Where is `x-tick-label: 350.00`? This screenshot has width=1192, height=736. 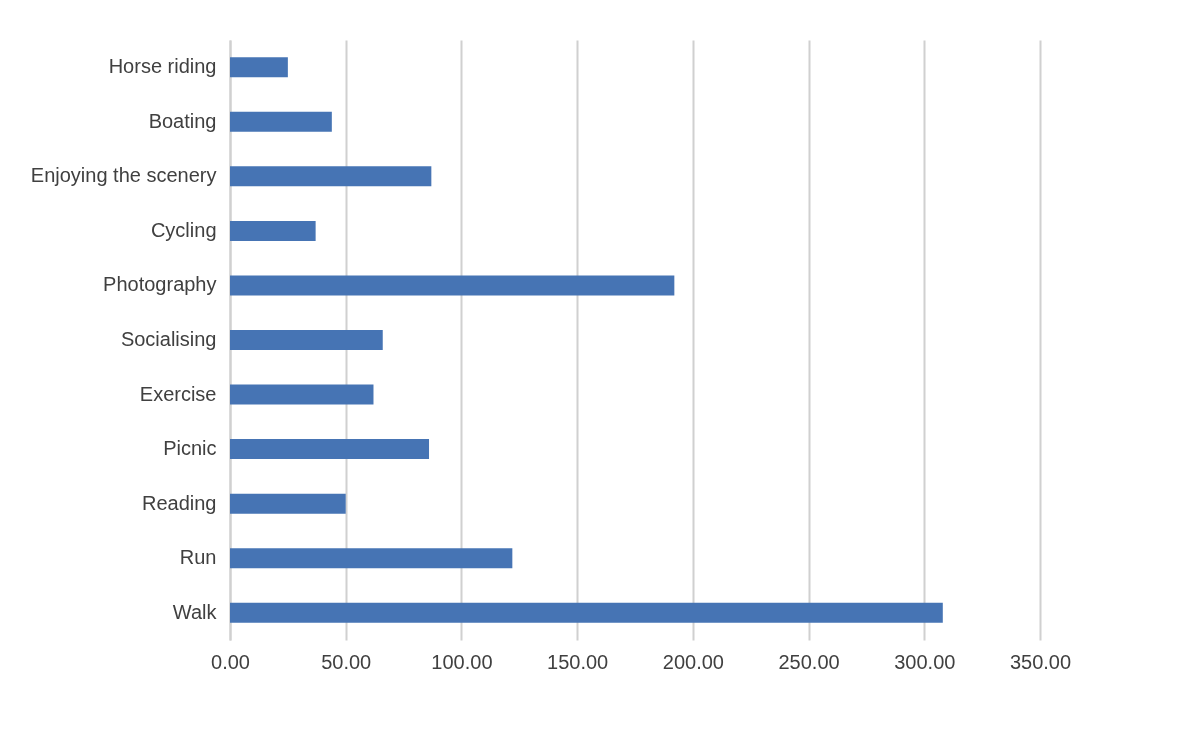
x-tick-label: 350.00 is located at coordinates (1040, 661).